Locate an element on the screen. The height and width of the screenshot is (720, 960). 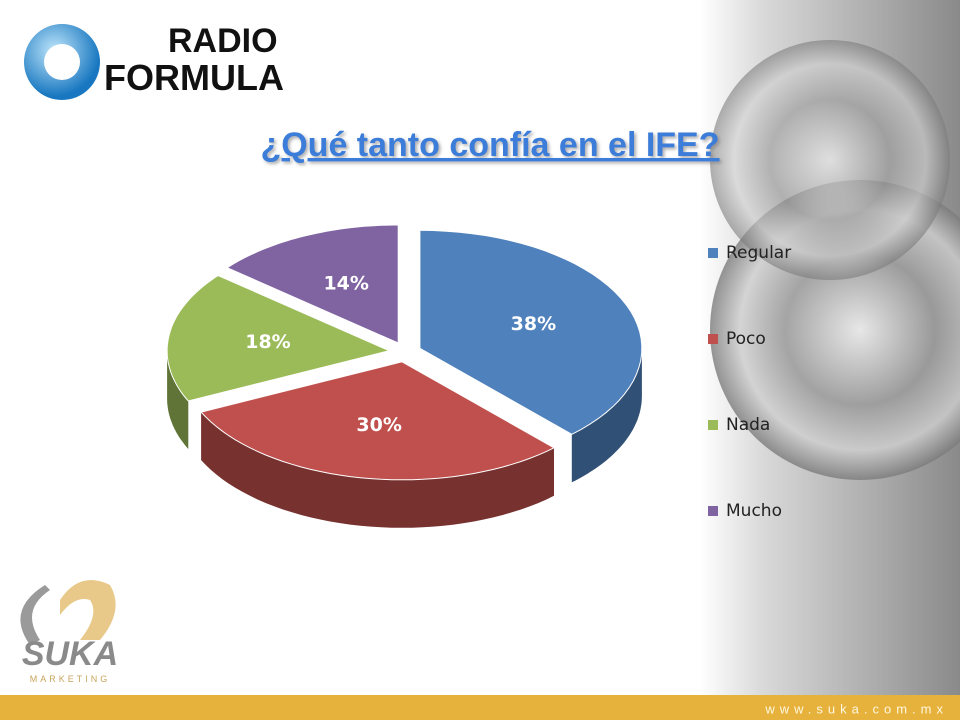
footer-url: www.suka.com.mx is located at coordinates (856, 708).